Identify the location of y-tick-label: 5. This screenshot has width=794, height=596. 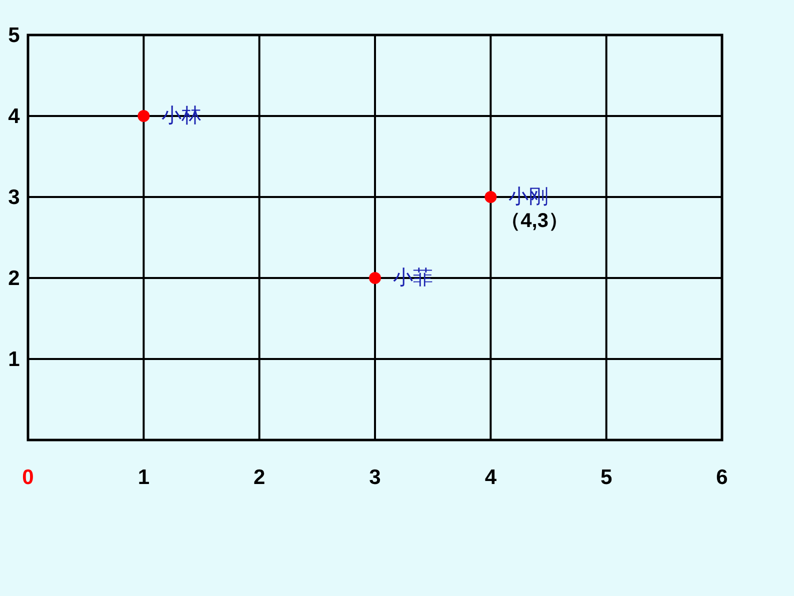
(14, 35).